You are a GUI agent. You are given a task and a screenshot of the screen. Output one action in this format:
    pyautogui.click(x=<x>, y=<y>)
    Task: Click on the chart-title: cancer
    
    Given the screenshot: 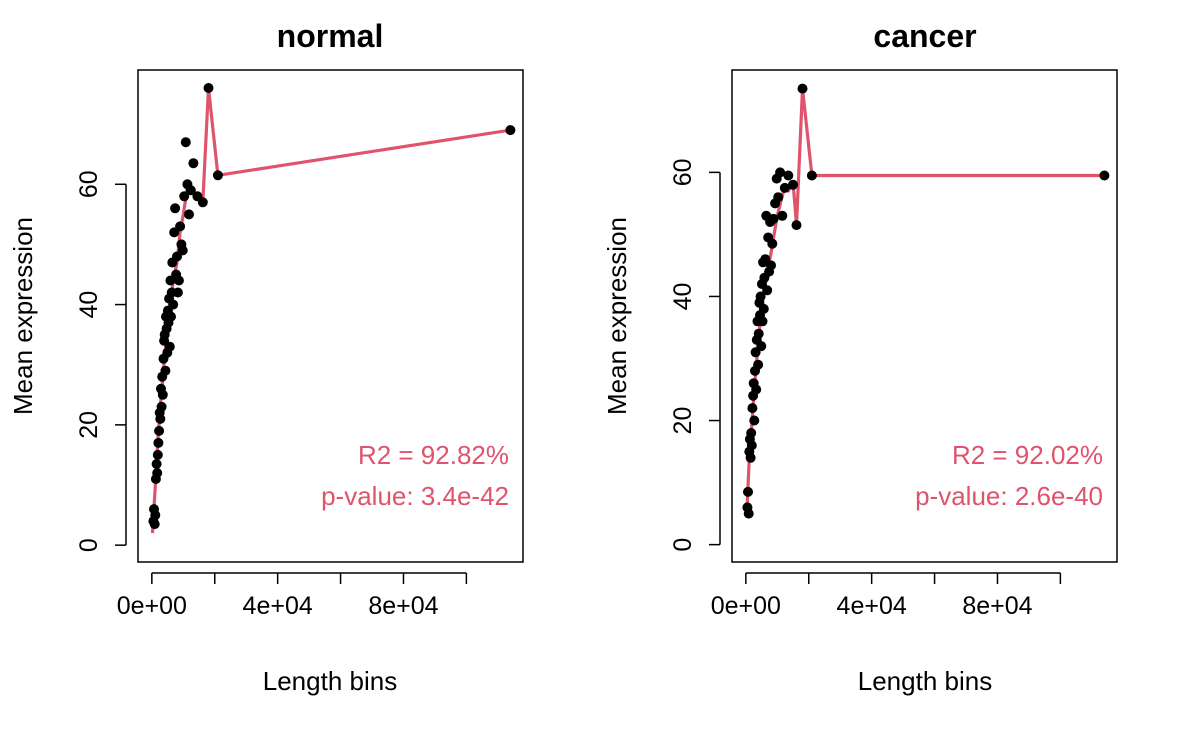 What is the action you would take?
    pyautogui.click(x=924, y=36)
    